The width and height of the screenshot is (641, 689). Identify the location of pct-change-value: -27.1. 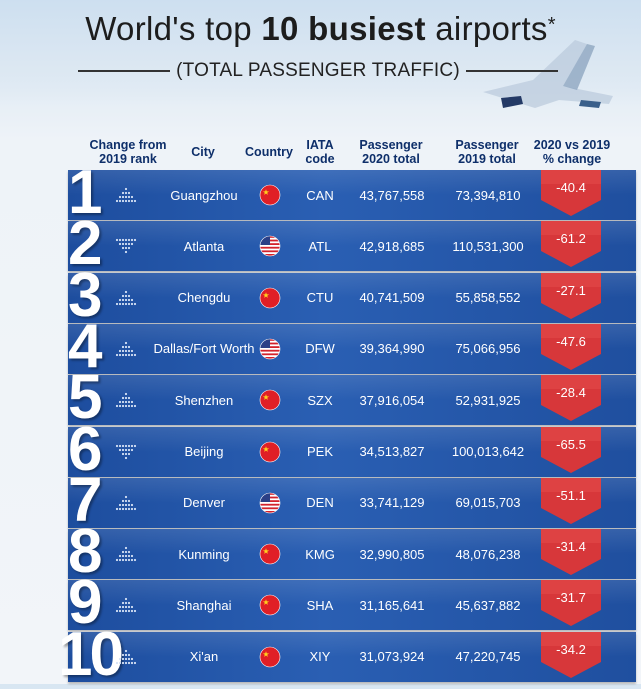
(571, 290).